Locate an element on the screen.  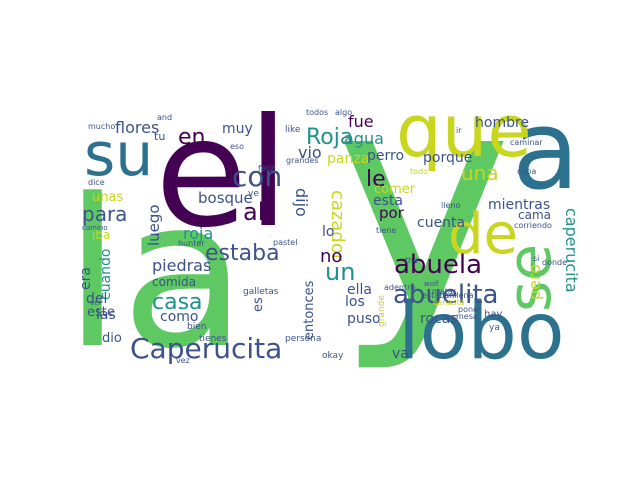
cloud-word-agua: agua is located at coordinates (364, 138).